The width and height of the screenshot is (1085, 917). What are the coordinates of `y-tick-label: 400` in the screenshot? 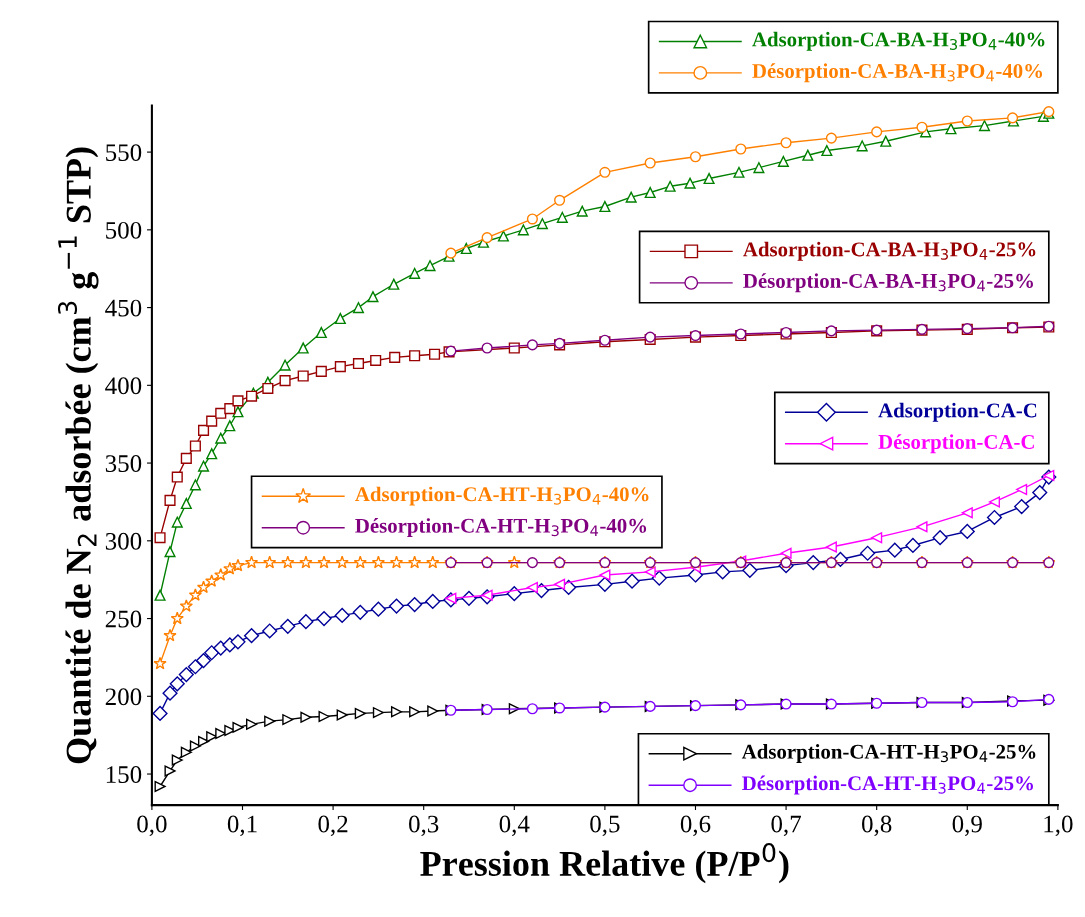 It's located at (123, 386).